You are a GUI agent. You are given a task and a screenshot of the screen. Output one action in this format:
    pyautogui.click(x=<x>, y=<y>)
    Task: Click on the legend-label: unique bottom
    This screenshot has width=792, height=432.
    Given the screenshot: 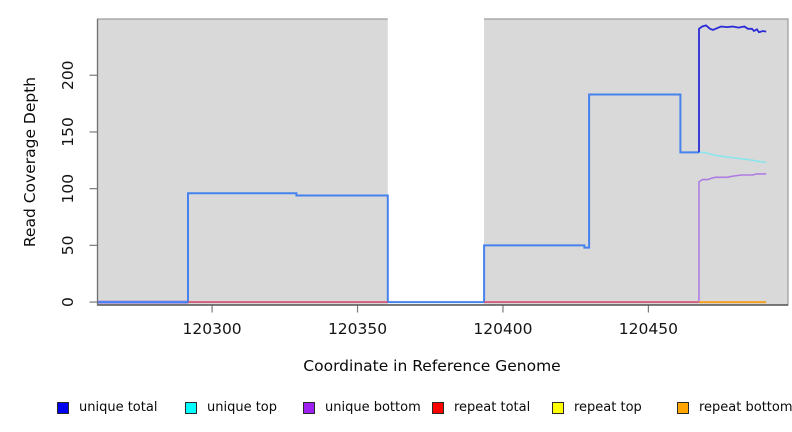 What is the action you would take?
    pyautogui.click(x=373, y=407)
    